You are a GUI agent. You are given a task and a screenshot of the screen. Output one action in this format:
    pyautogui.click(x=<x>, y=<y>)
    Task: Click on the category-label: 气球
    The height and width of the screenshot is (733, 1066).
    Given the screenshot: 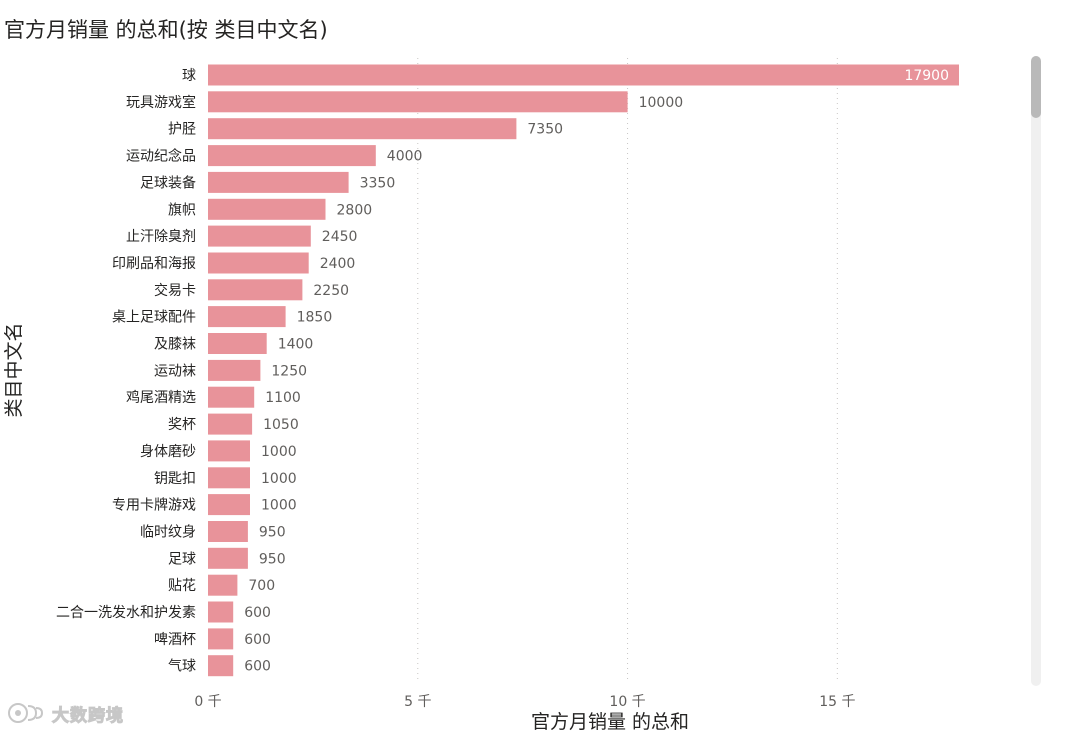 What is the action you would take?
    pyautogui.click(x=182, y=667)
    